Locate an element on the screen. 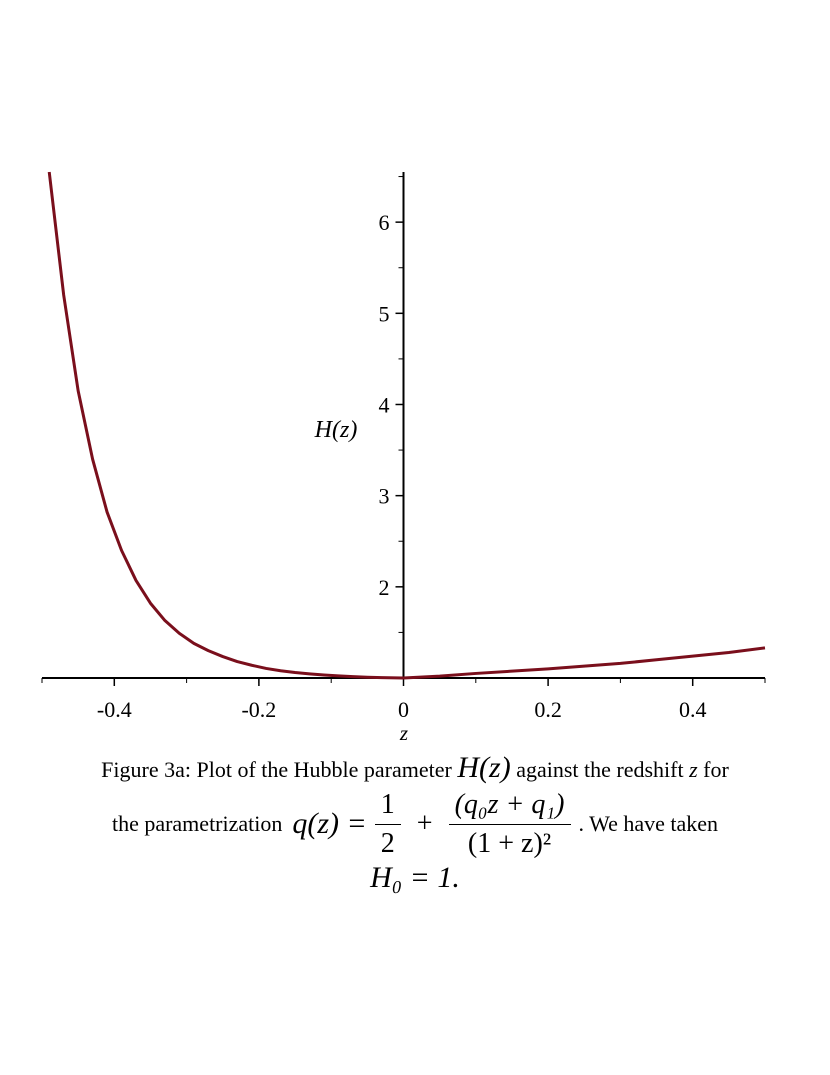  fraction-one-half: 1 2 is located at coordinates (387, 824).